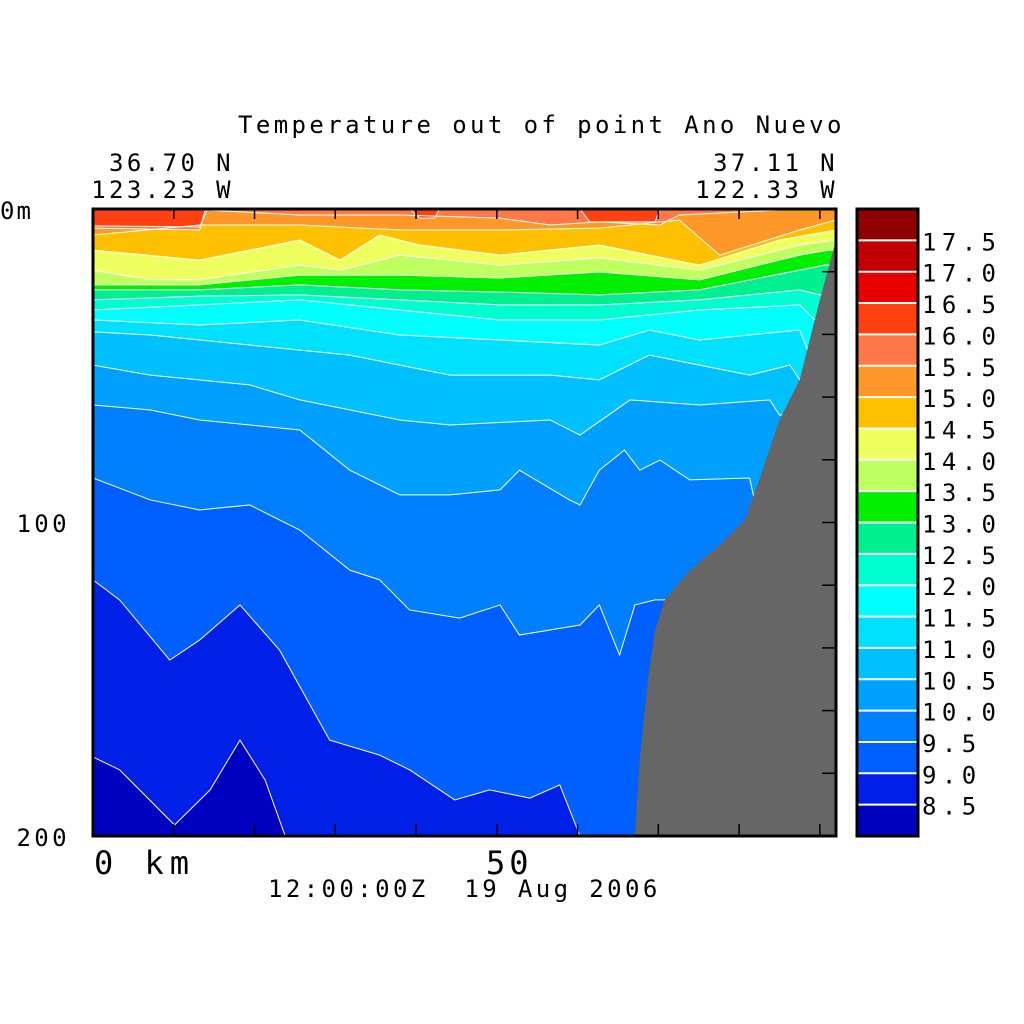 This screenshot has width=1024, height=1024. Describe the element at coordinates (961, 619) in the screenshot. I see `colorbar-label: 11.5` at that location.